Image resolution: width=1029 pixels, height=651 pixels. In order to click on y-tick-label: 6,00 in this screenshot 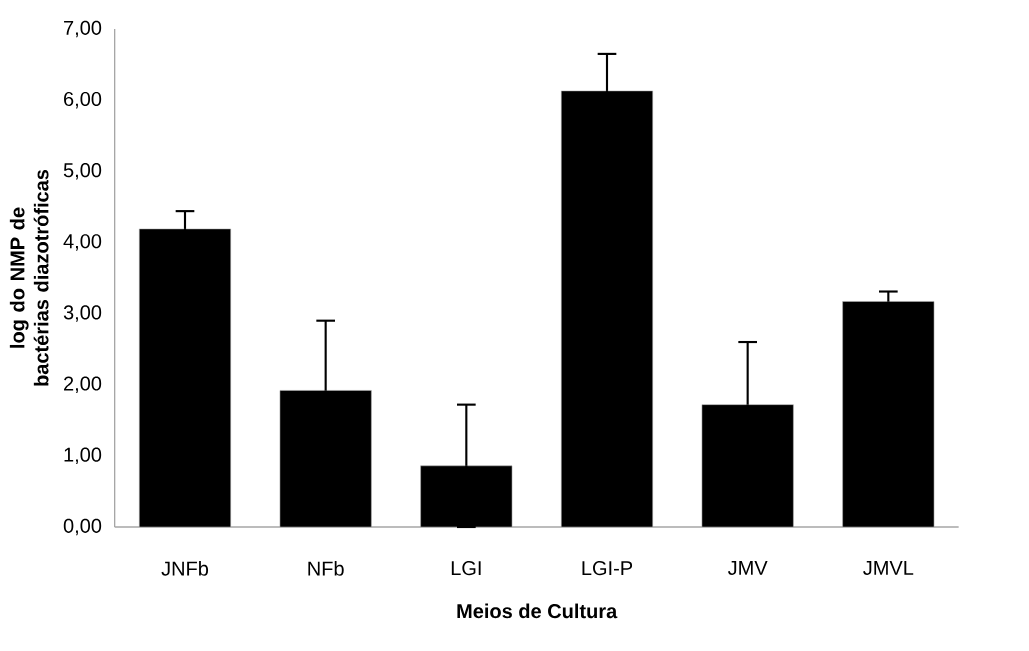, I will do `click(83, 100)`.